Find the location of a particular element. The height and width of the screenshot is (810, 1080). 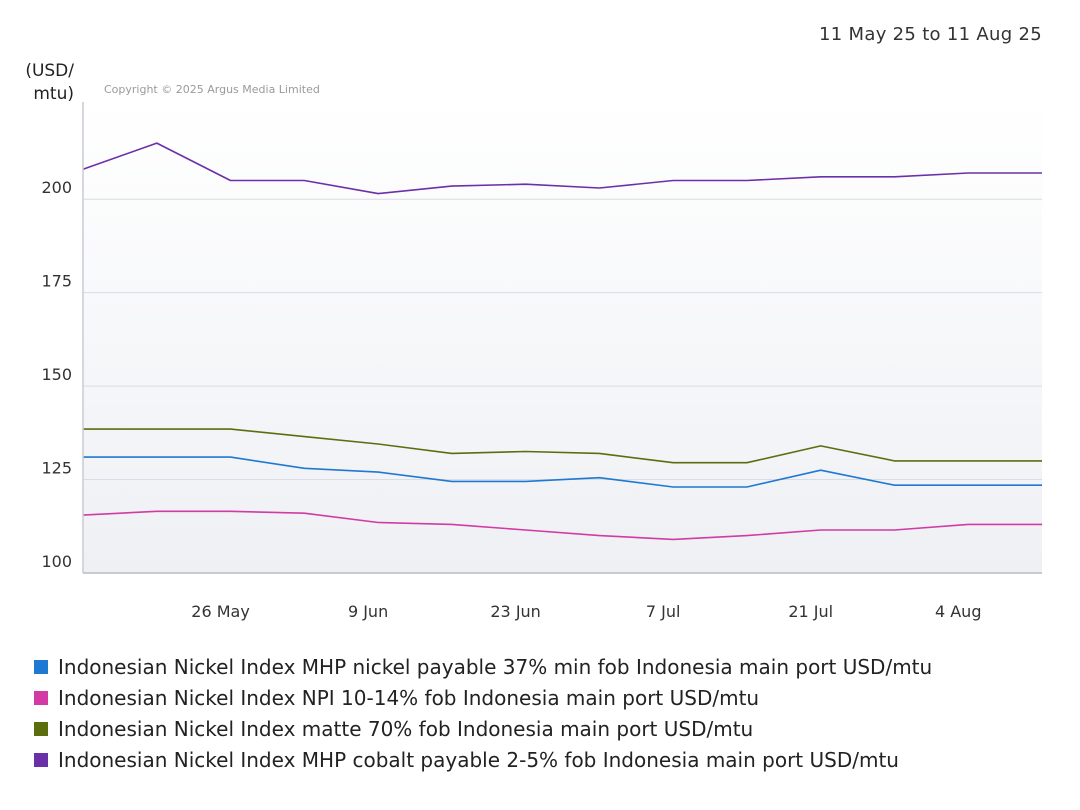

x-tick-label: 4 Aug is located at coordinates (958, 611).